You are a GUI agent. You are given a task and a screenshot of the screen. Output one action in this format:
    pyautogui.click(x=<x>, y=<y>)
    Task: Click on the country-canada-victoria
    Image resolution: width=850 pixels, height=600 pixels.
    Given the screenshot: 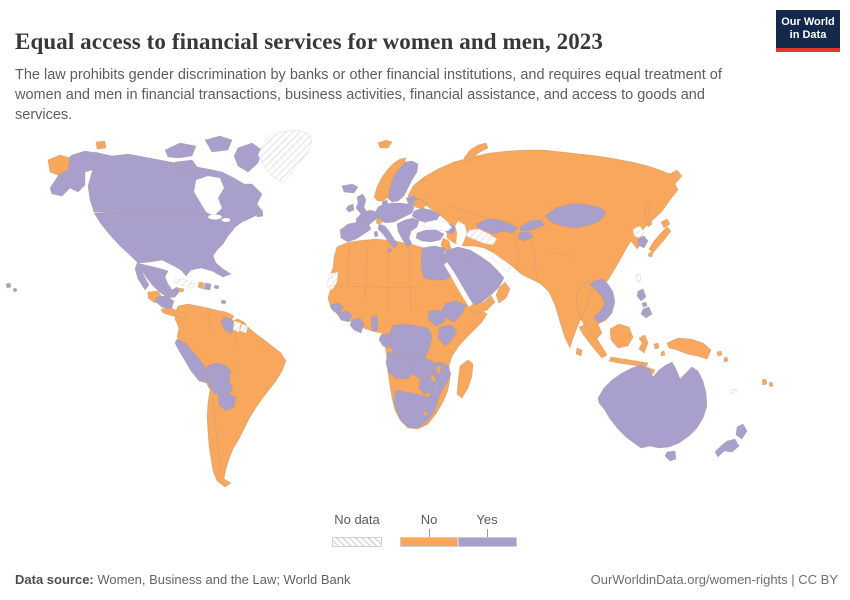 What is the action you would take?
    pyautogui.click(x=186, y=167)
    